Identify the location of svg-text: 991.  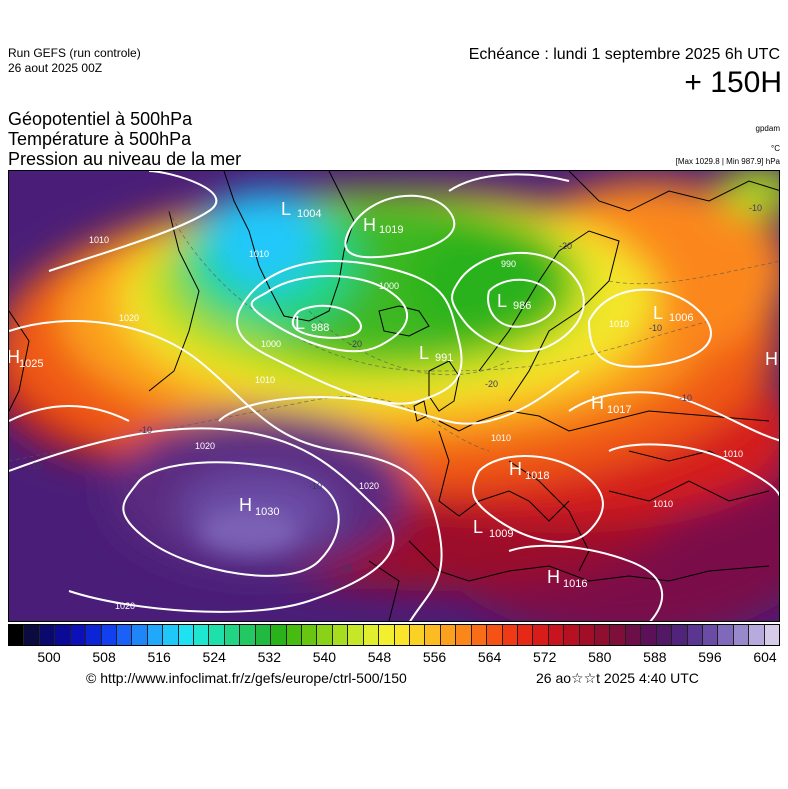
(444, 358).